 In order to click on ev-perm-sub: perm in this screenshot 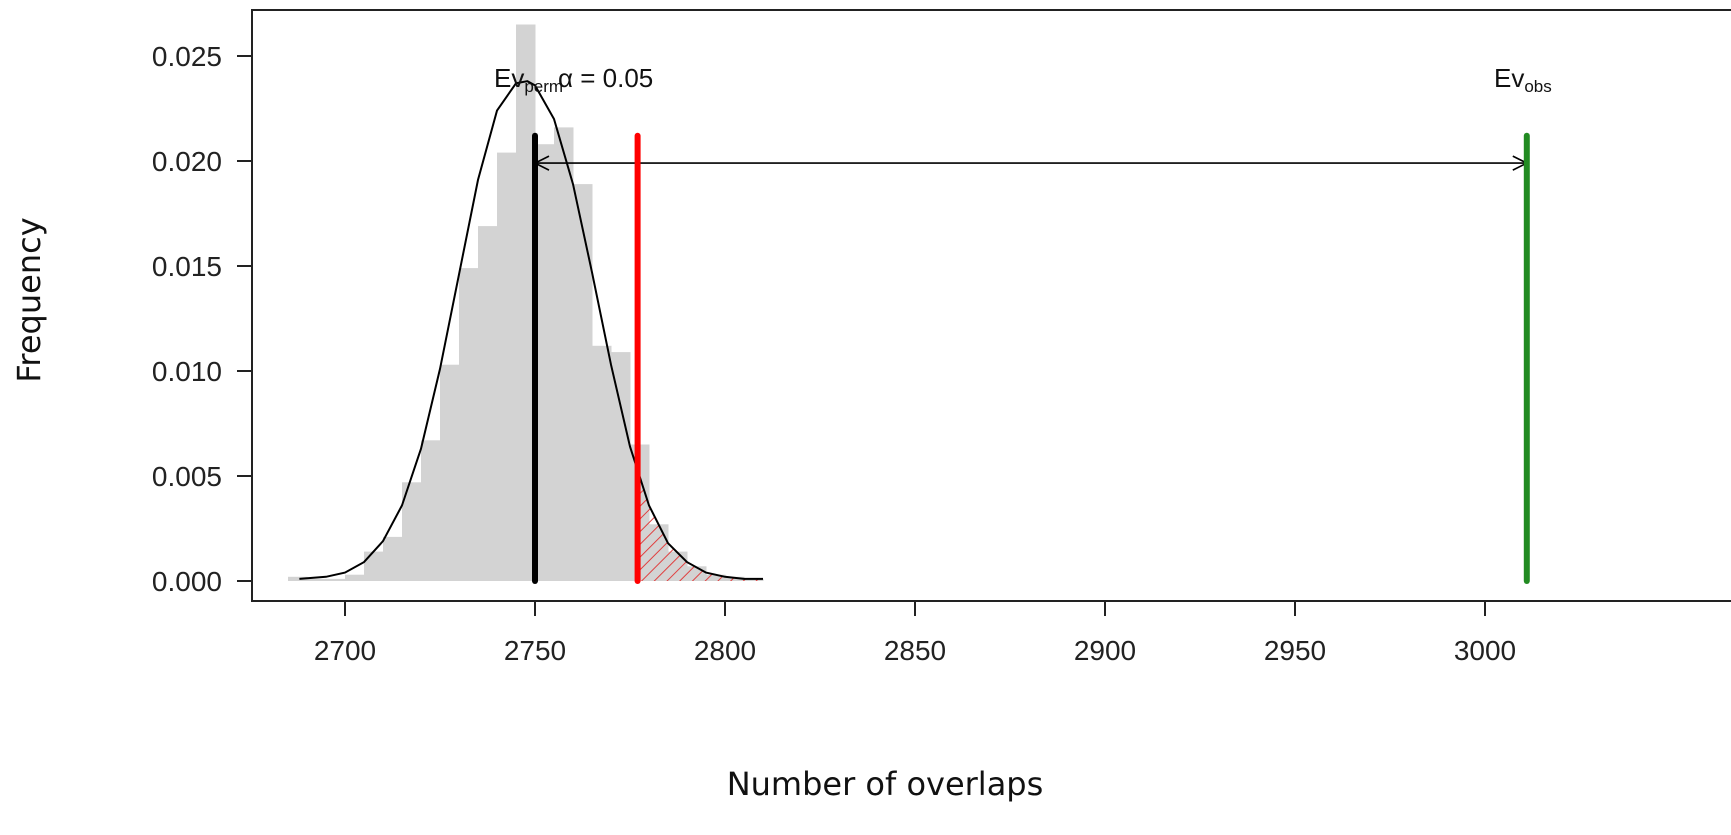, I will do `click(543, 86)`.